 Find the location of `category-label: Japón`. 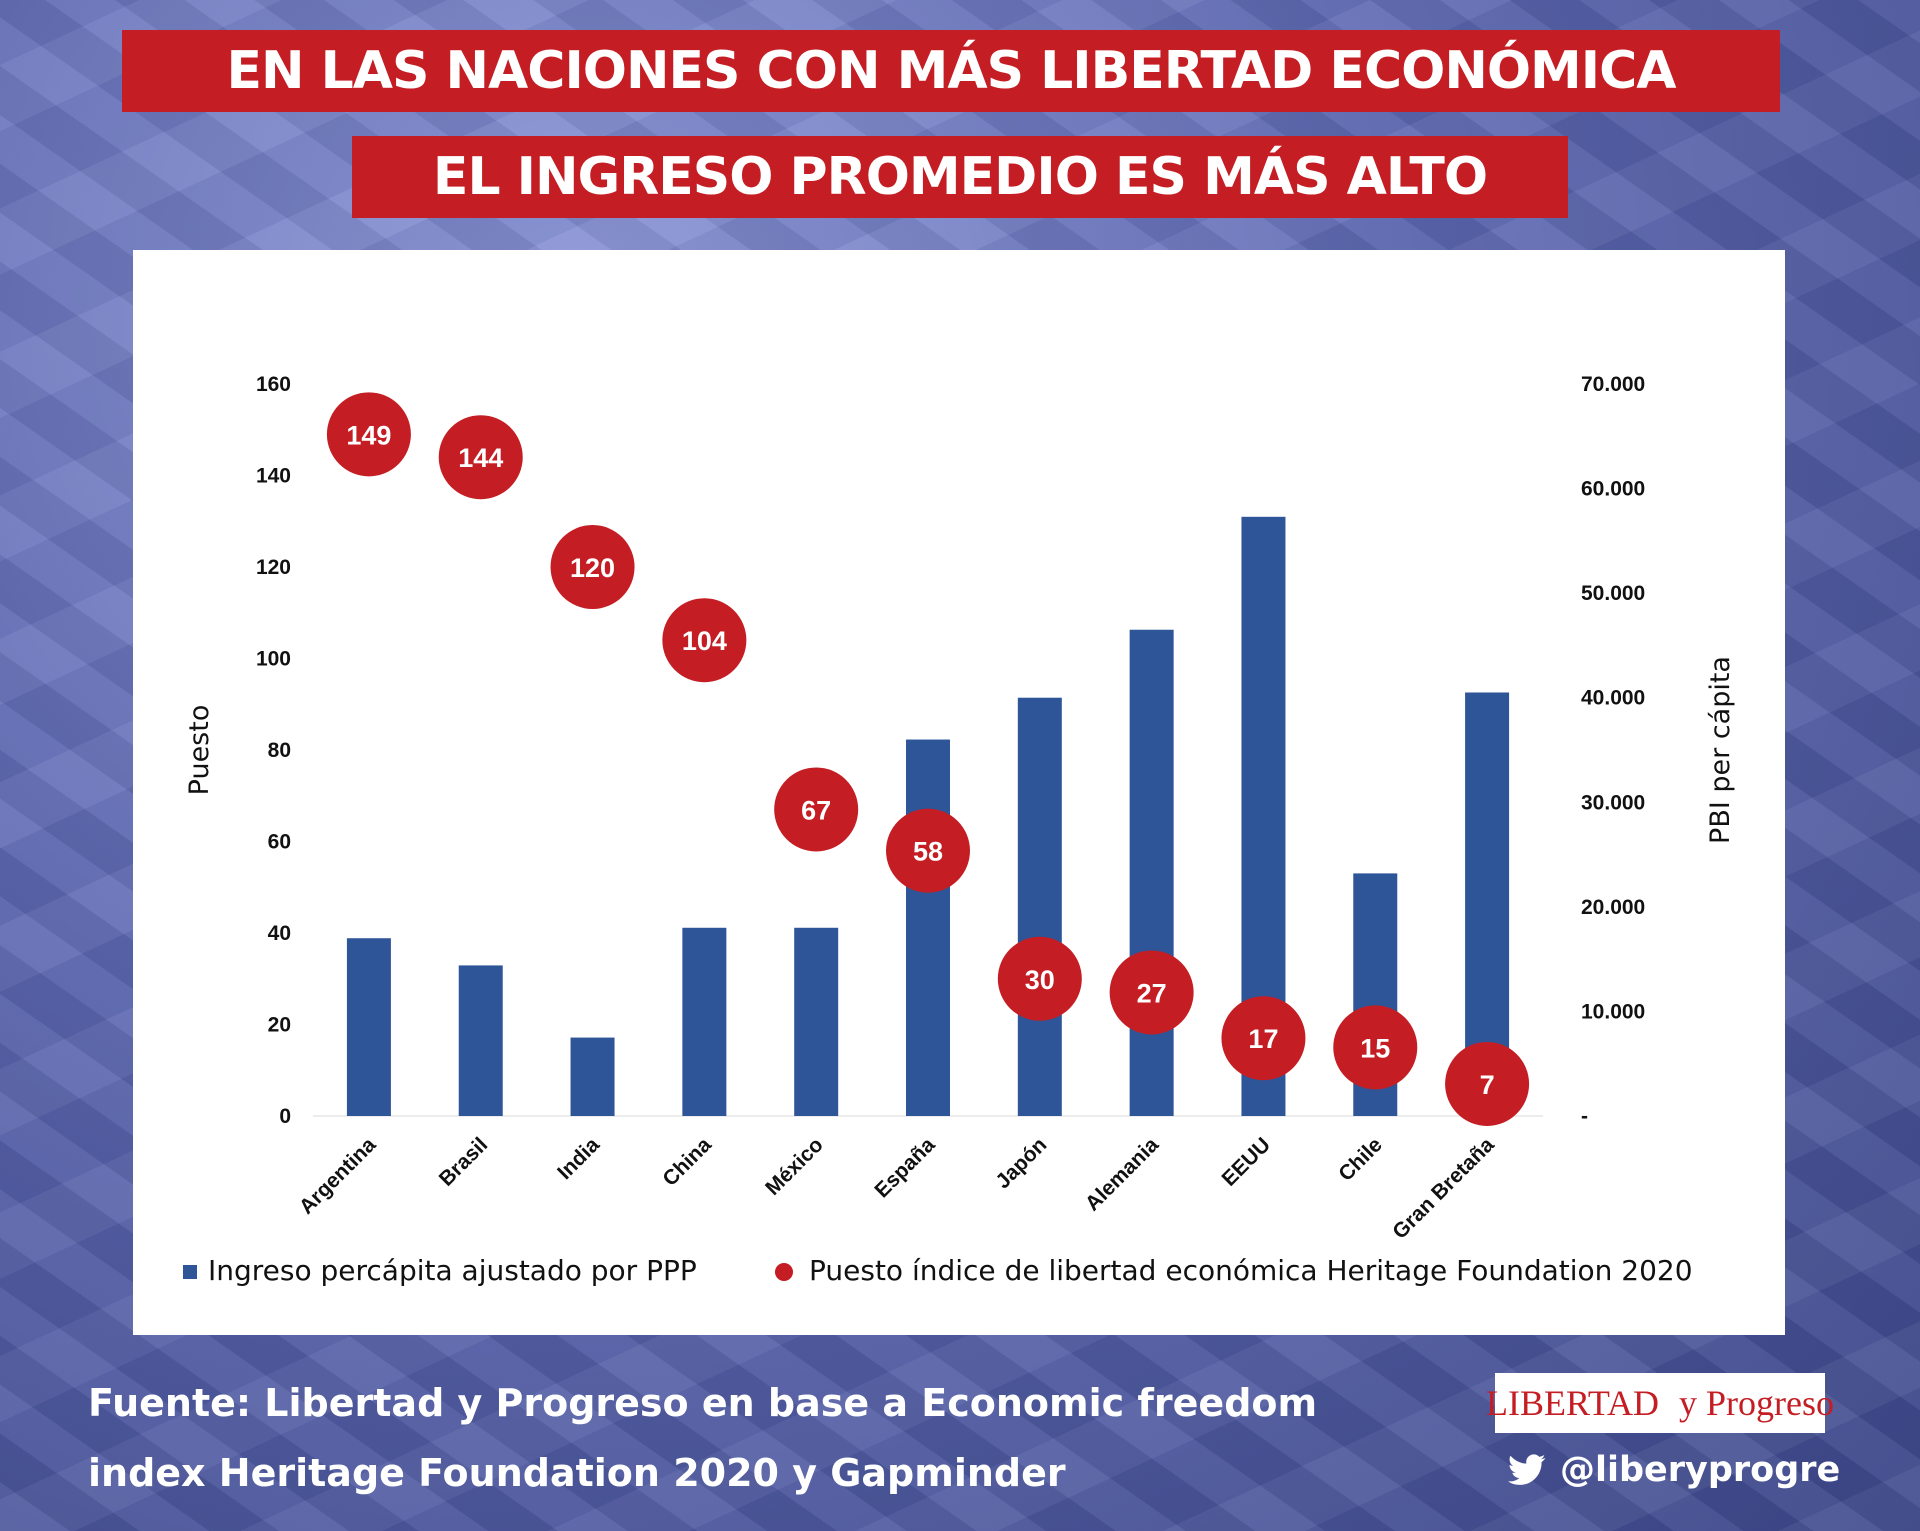

category-label: Japón is located at coordinates (1021, 1163).